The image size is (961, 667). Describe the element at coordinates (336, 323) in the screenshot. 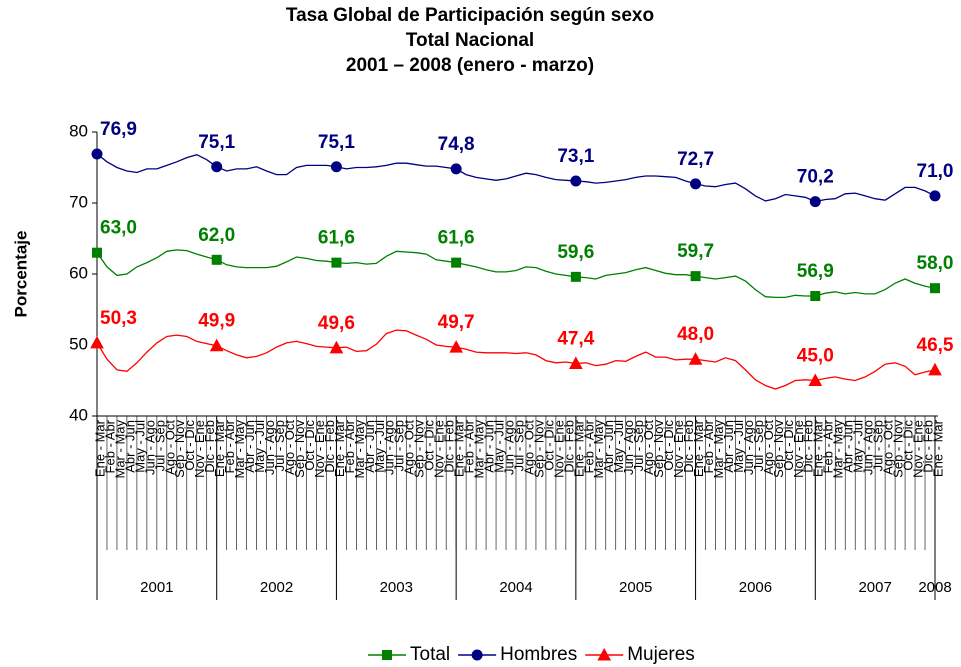

I see `data-label: 49,6` at that location.